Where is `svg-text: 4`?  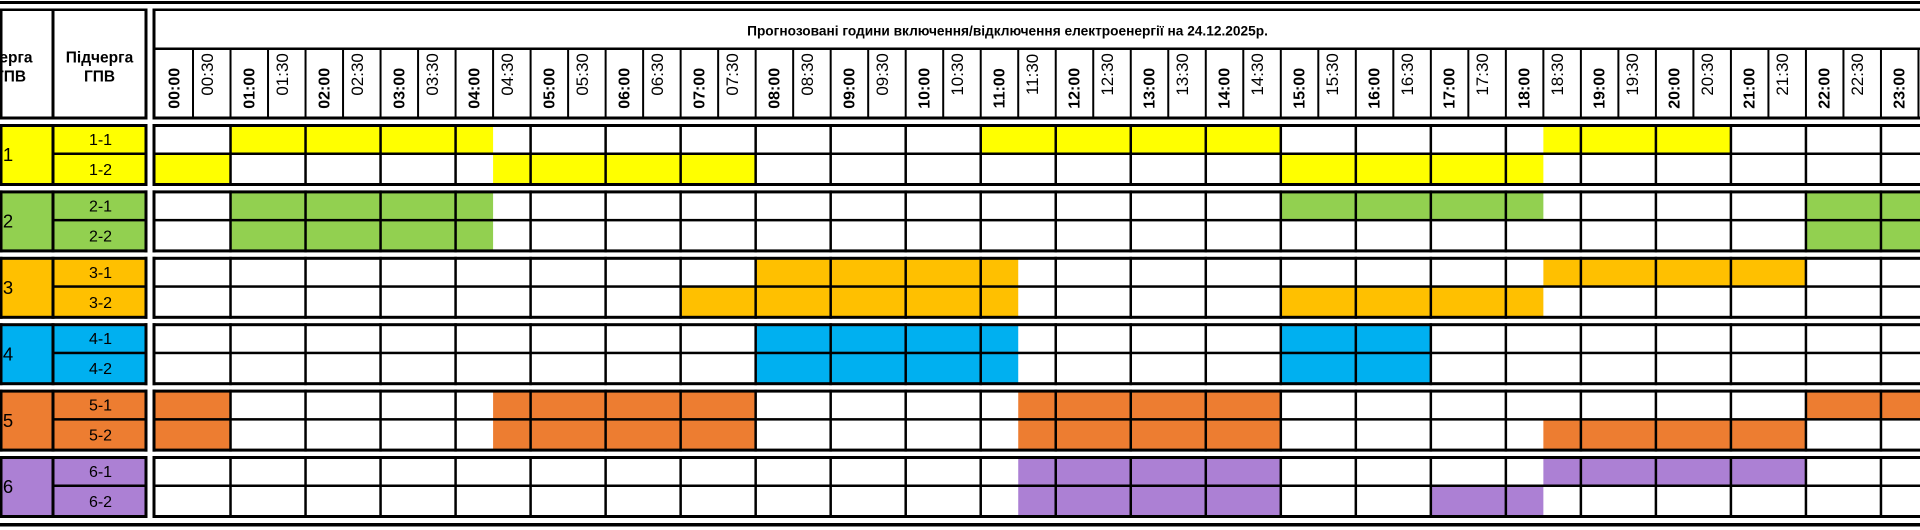
svg-text: 4 is located at coordinates (8, 353).